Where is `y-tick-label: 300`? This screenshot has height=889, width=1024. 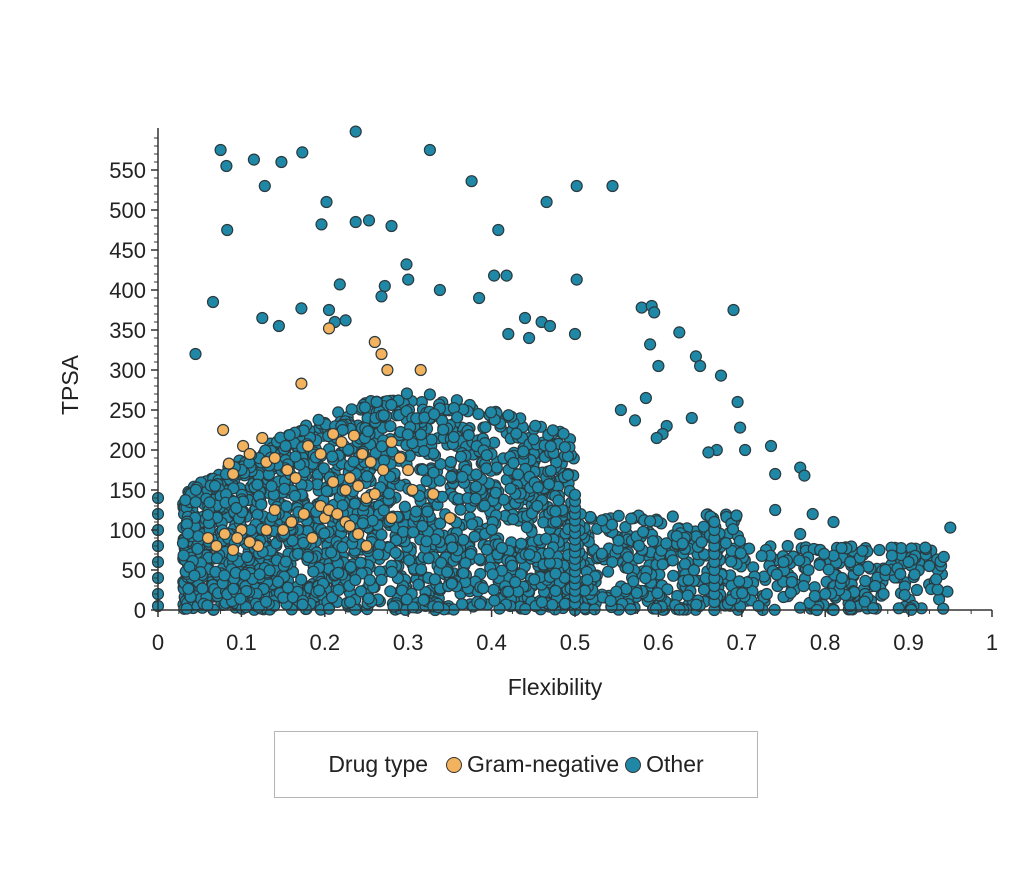 y-tick-label: 300 is located at coordinates (127, 370).